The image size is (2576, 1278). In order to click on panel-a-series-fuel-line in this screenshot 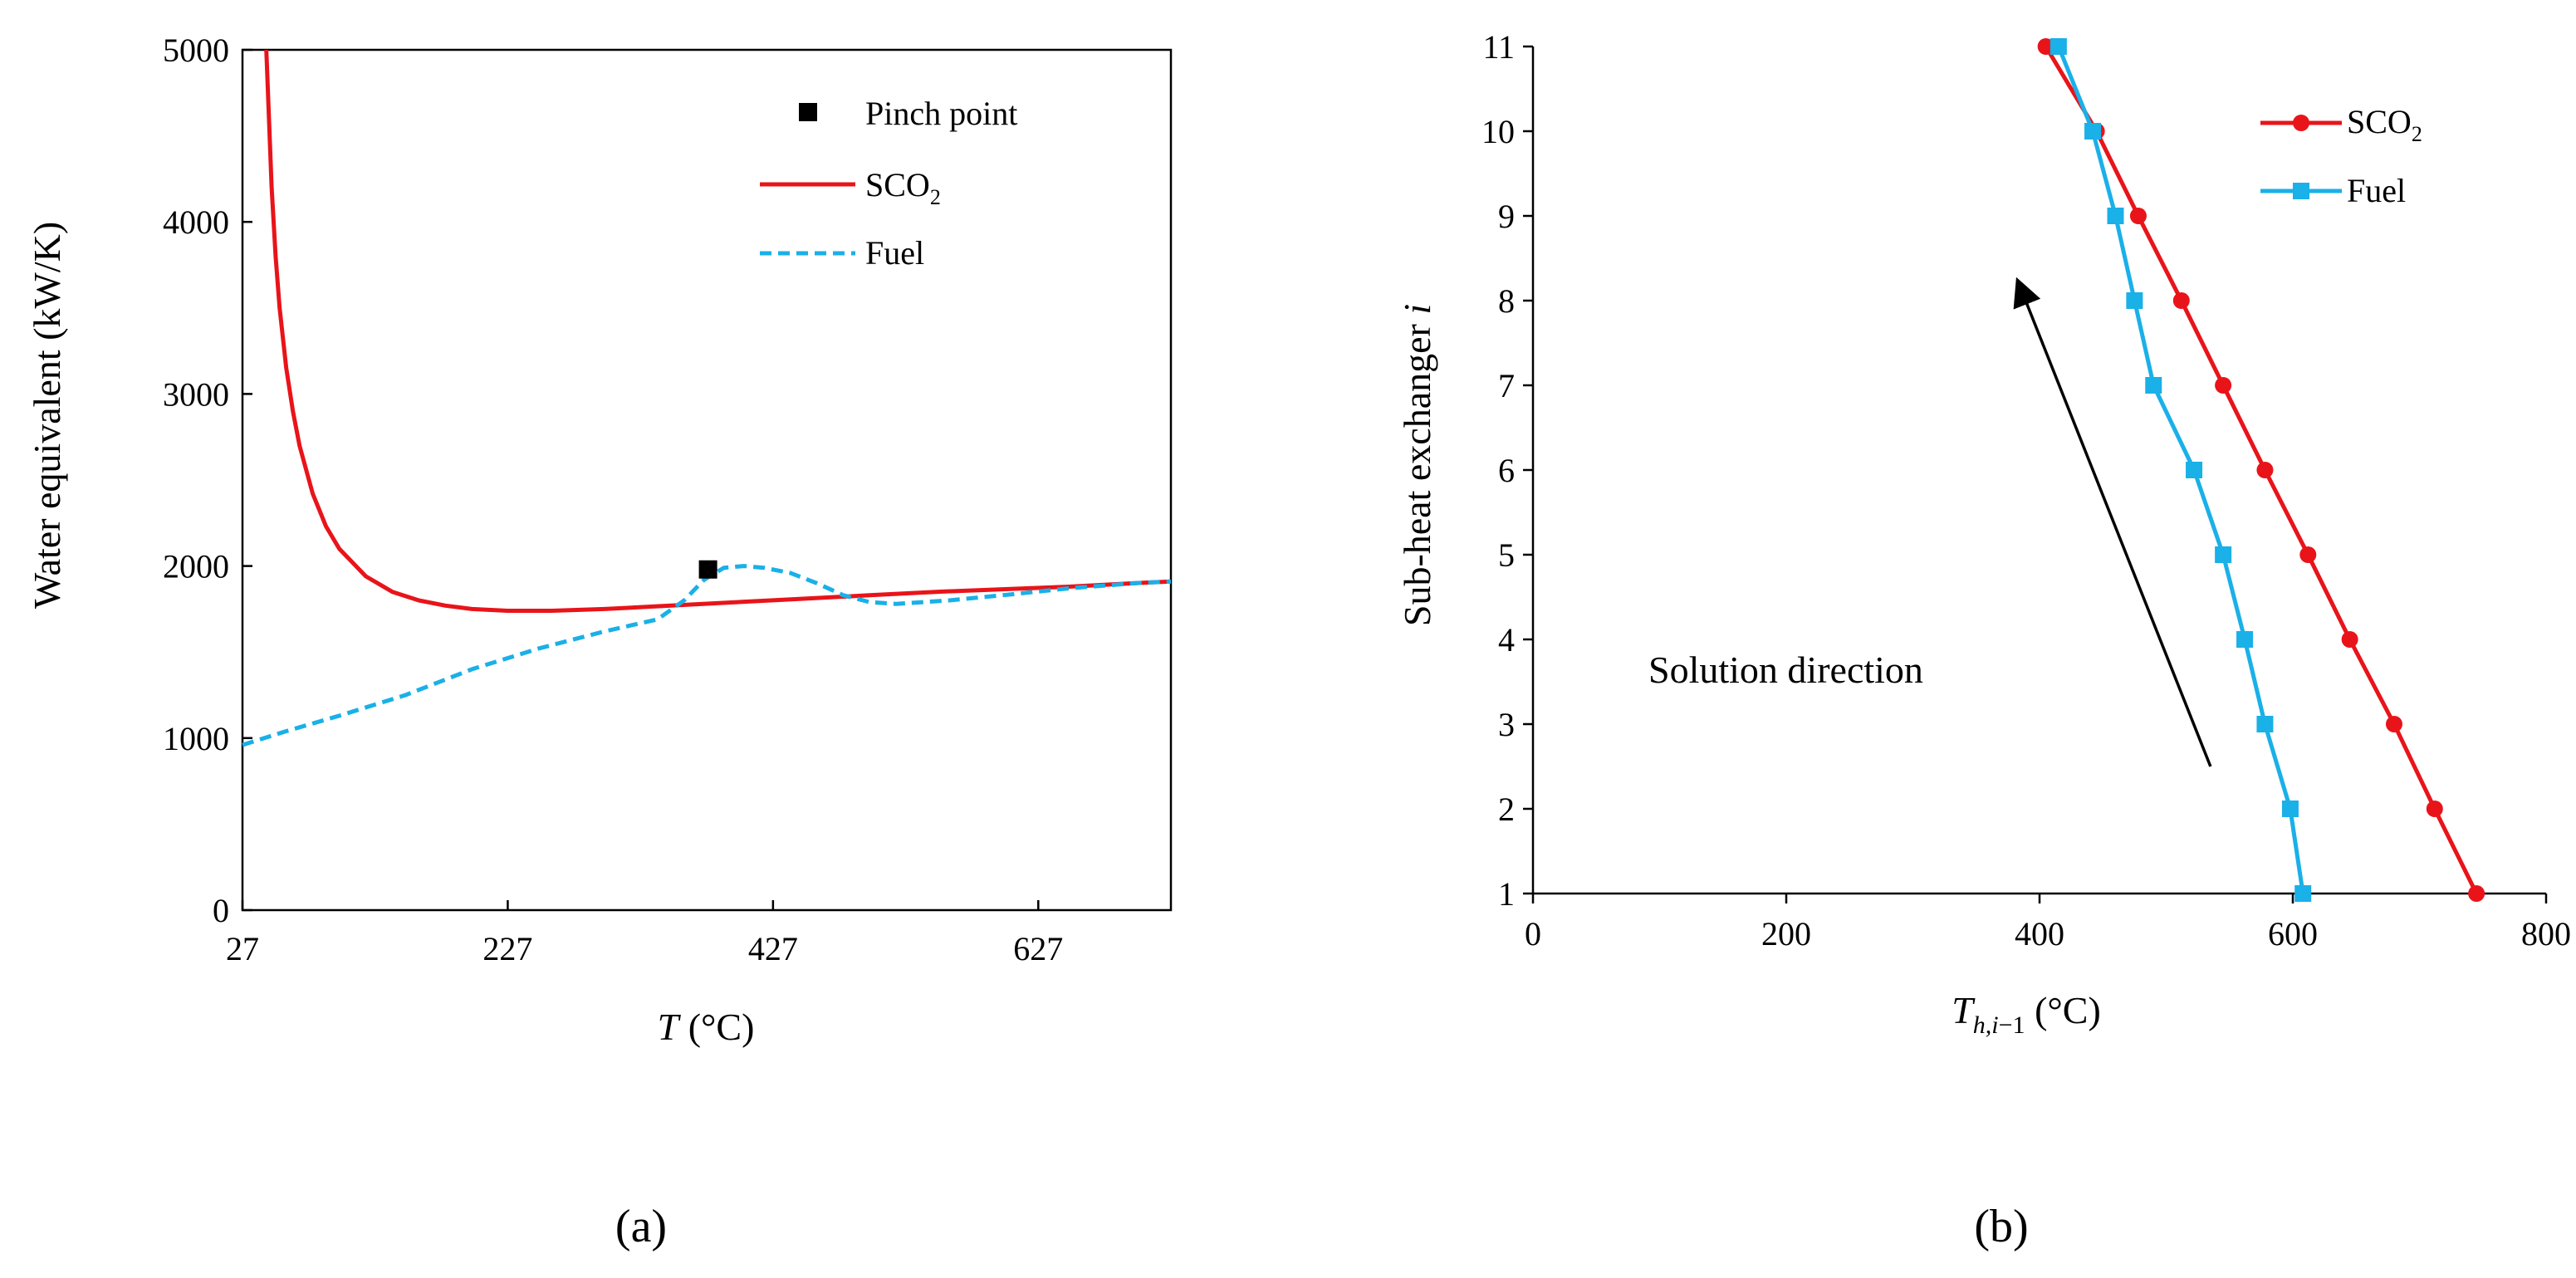, I will do `click(707, 655)`.